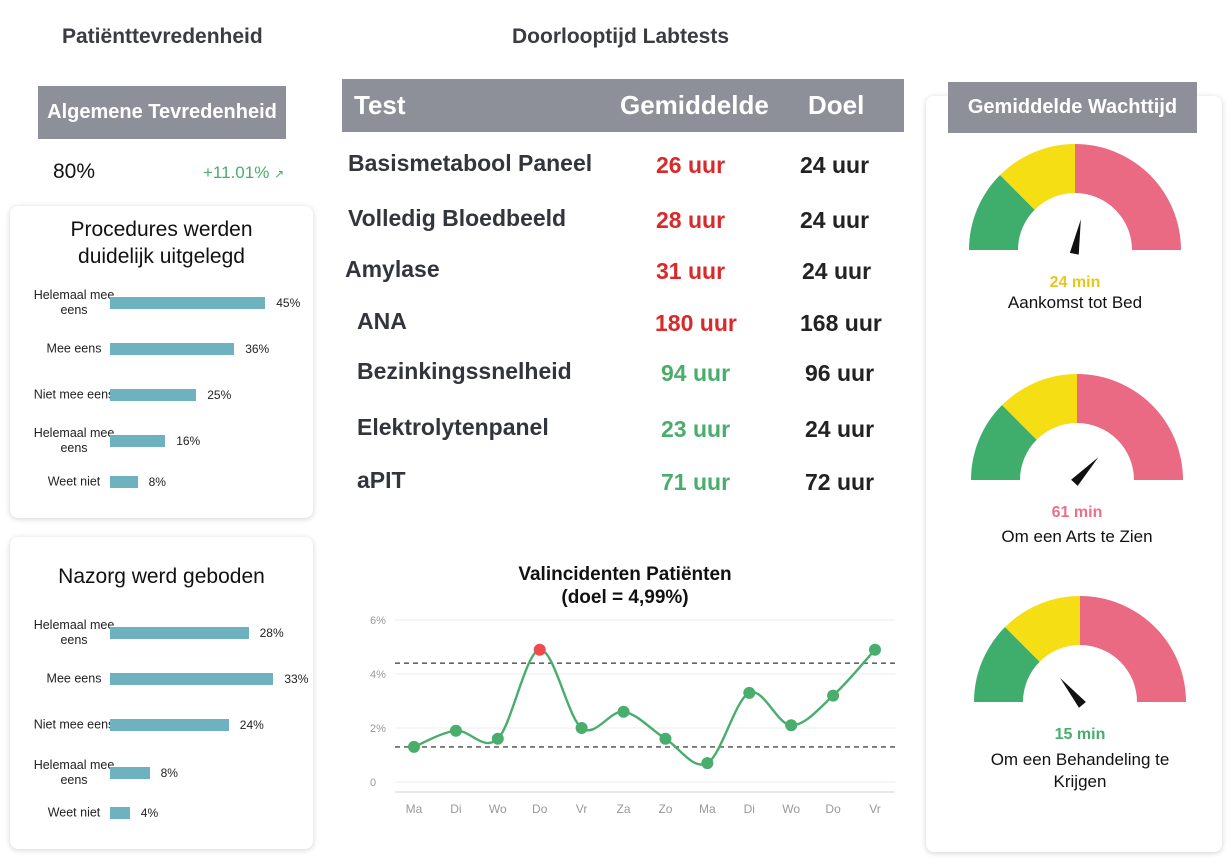 The image size is (1232, 864). I want to click on bar-row: Helemaal mee eens 28%, so click(161, 633).